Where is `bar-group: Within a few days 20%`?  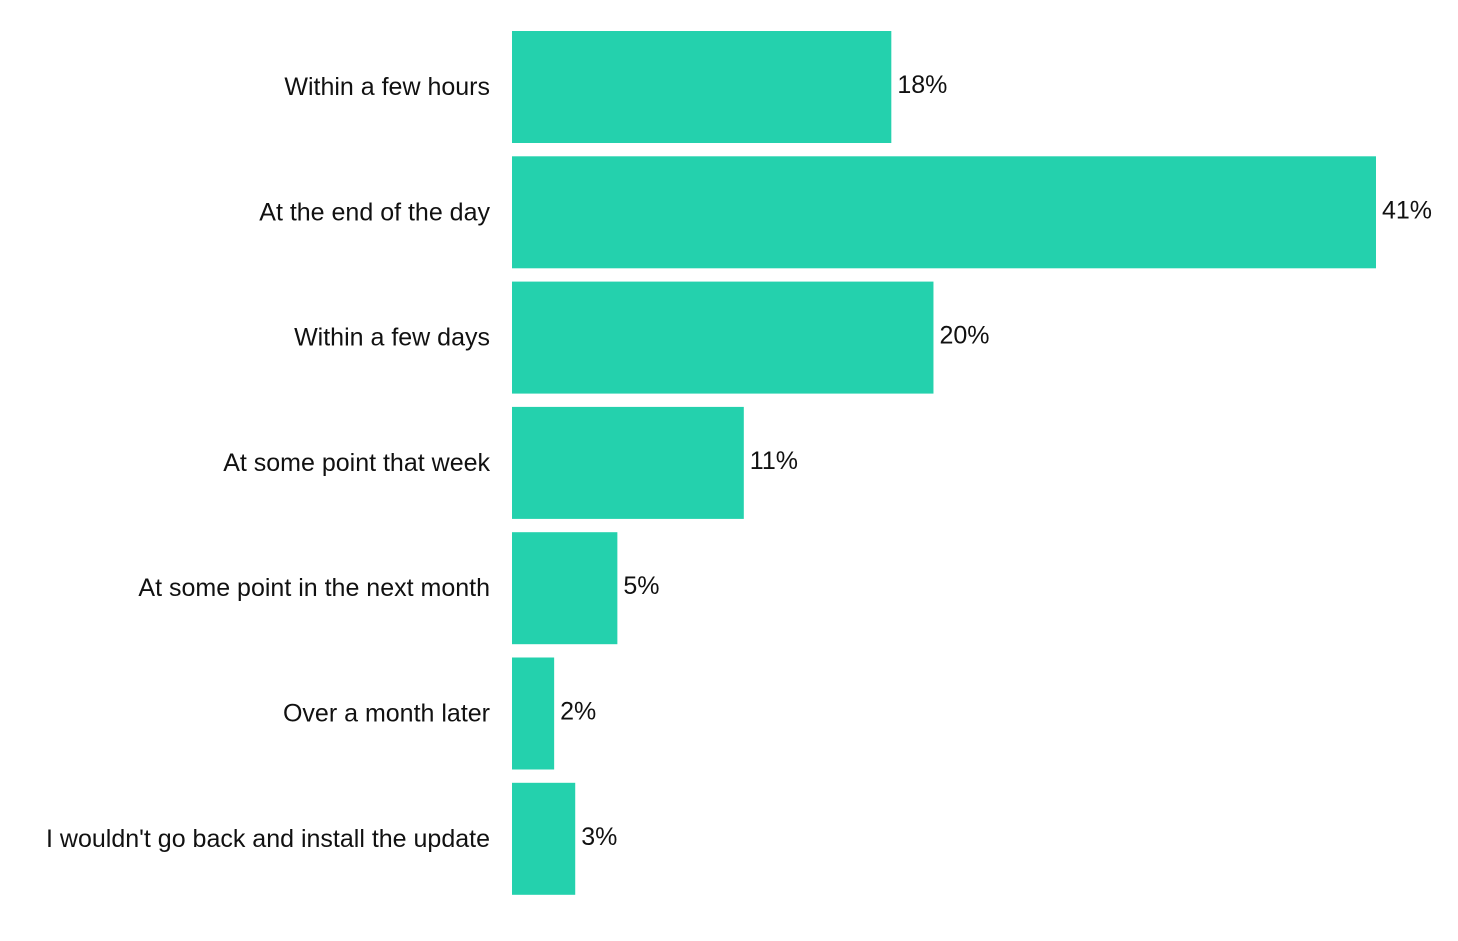 bar-group: Within a few days 20% is located at coordinates (642, 337).